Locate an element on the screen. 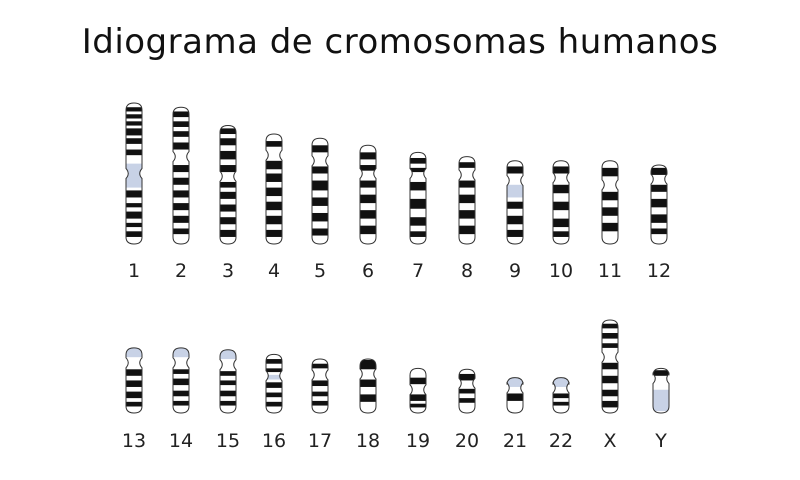 The width and height of the screenshot is (800, 480). chromosome-y is located at coordinates (661, 390).